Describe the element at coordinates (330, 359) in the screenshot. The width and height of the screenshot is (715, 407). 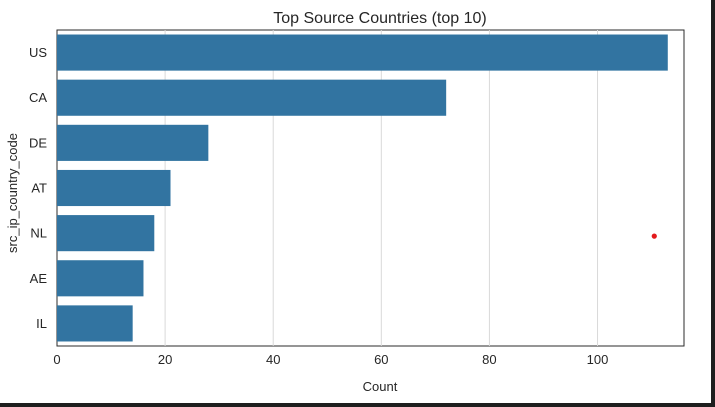
I see `x-tick-labels: 0 20 40 60 80 100` at that location.